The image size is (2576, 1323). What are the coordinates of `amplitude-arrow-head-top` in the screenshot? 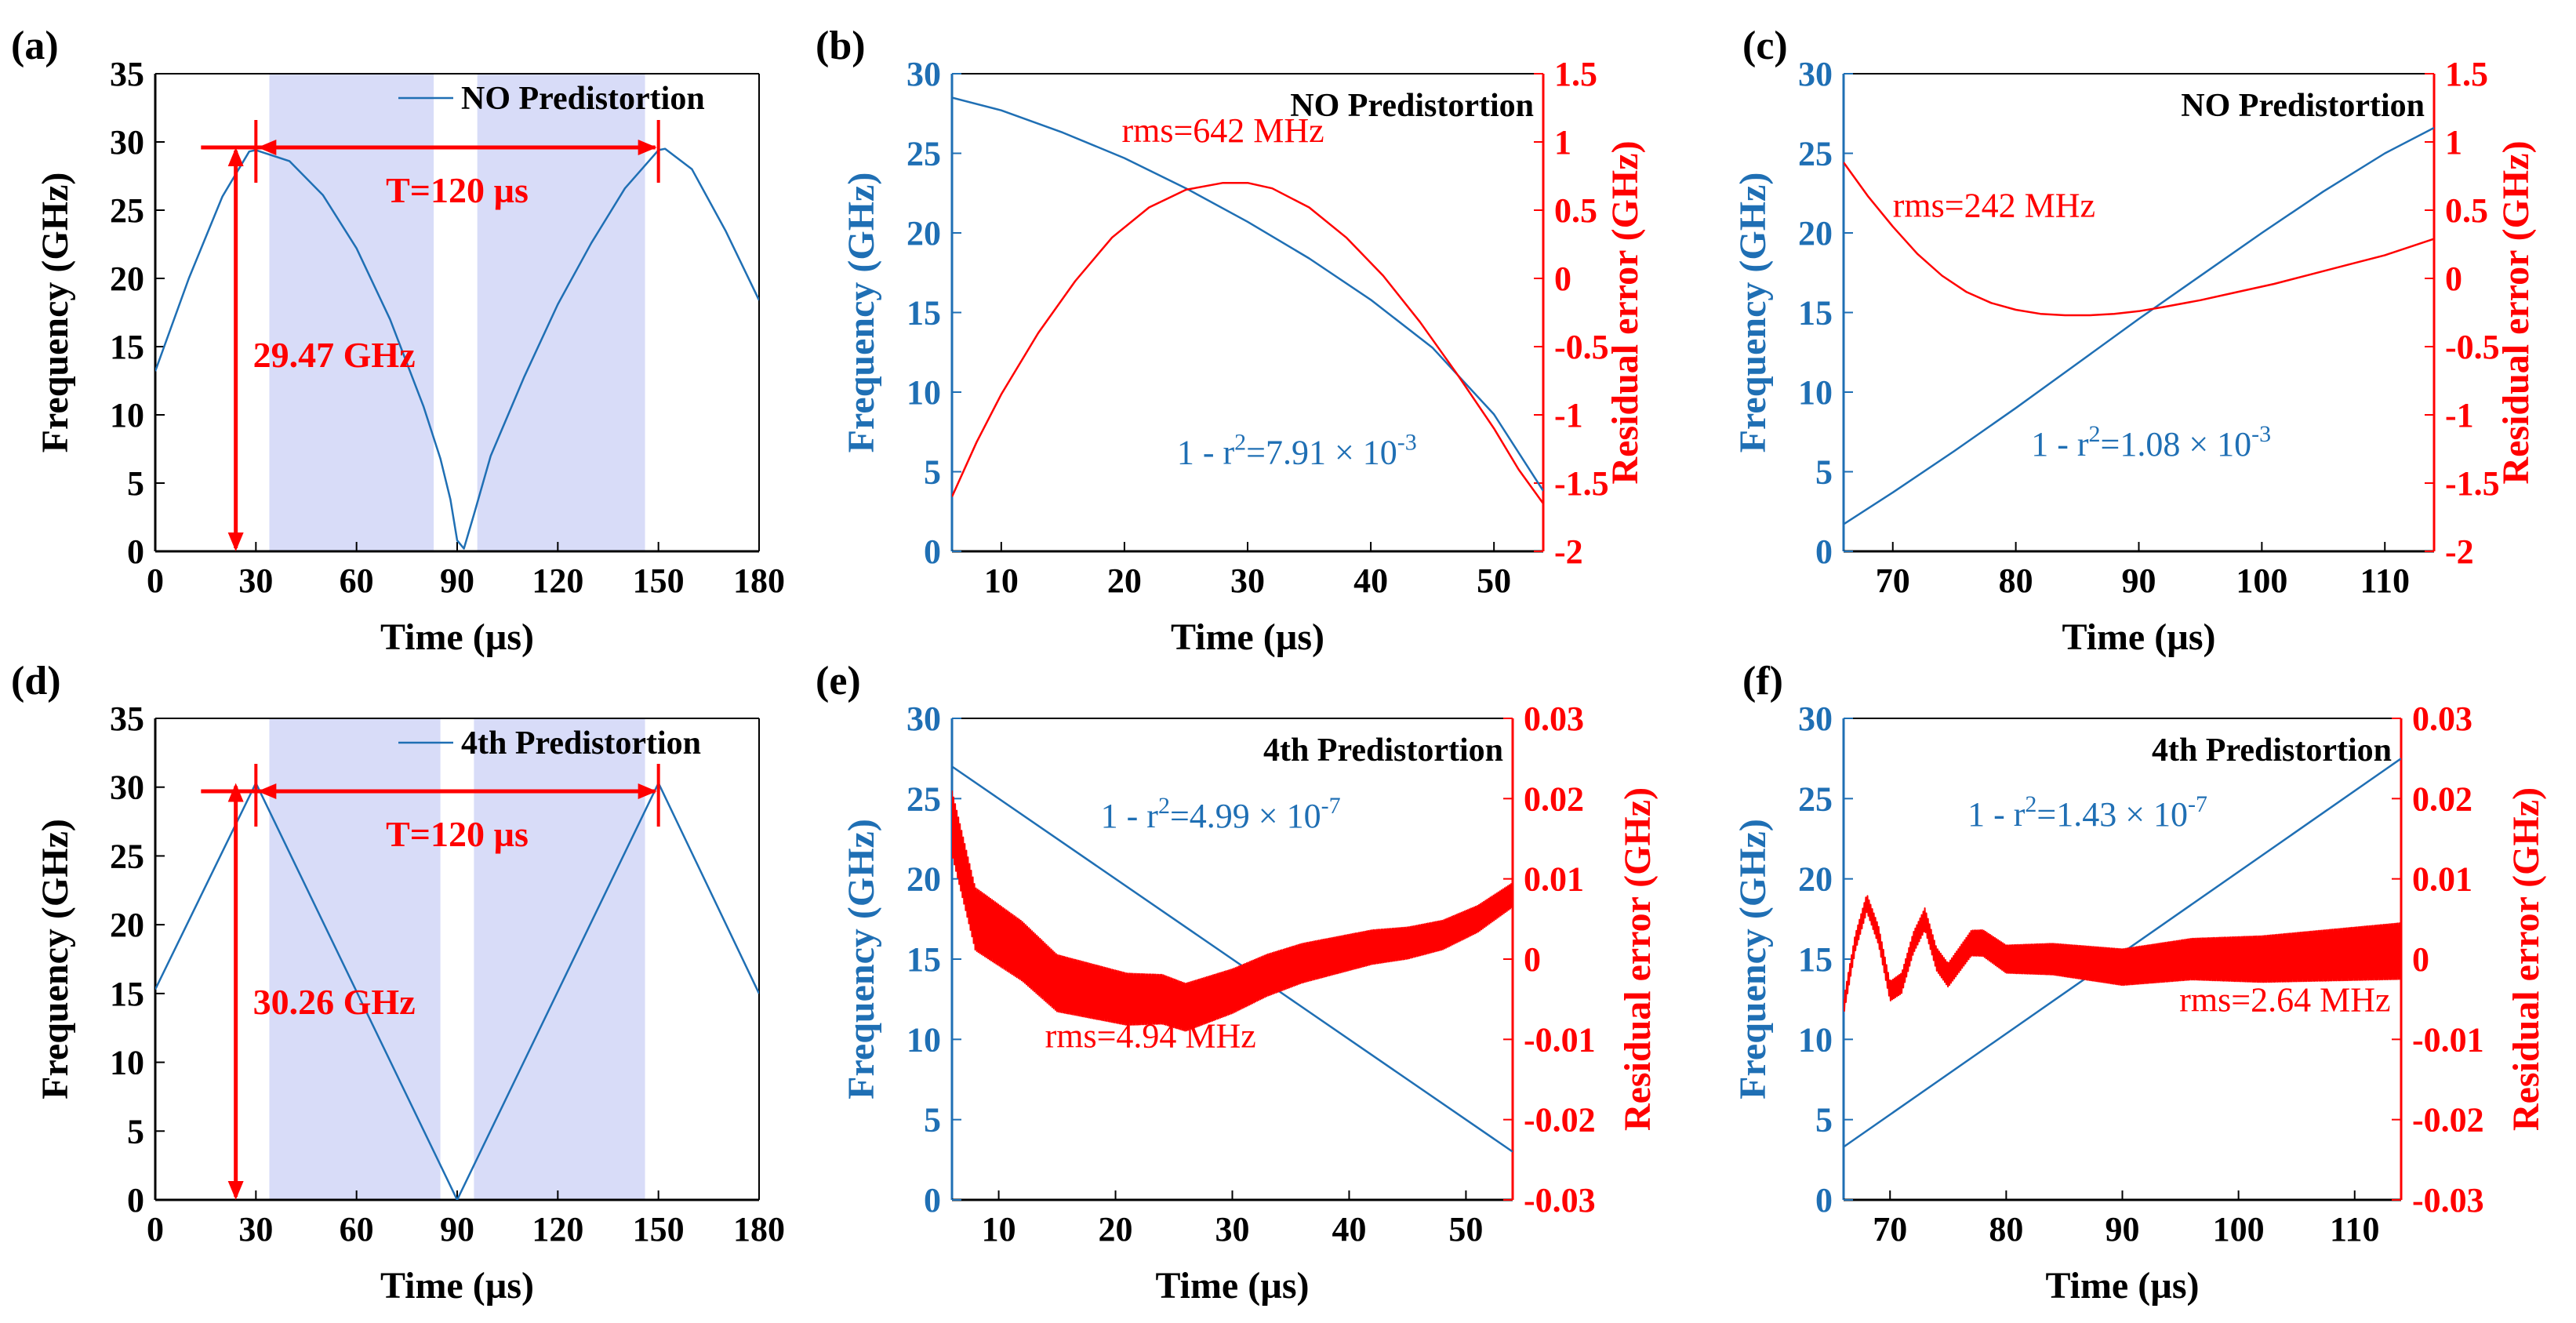 It's located at (235, 156).